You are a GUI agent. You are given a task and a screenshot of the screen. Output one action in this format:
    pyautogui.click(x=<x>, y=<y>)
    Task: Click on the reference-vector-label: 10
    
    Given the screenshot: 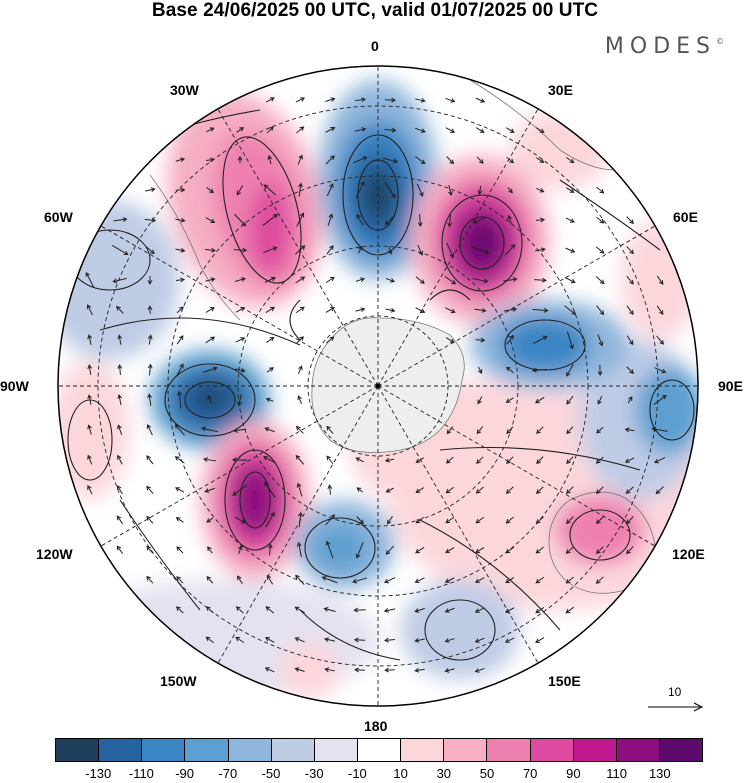 What is the action you would take?
    pyautogui.click(x=675, y=692)
    